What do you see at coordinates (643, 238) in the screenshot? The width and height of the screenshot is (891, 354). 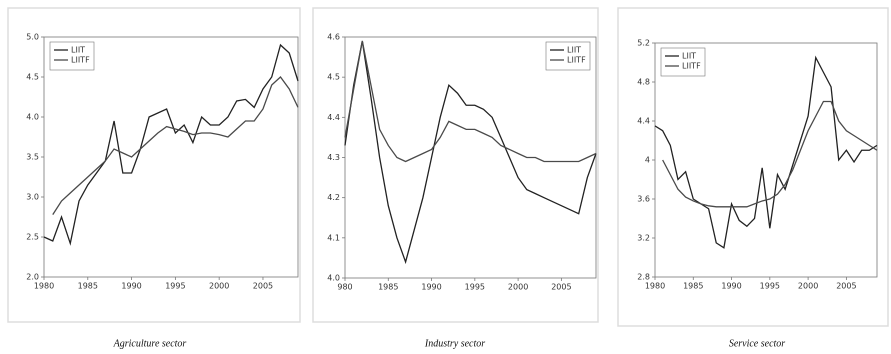 I see `y-tick-label: 3.2` at bounding box center [643, 238].